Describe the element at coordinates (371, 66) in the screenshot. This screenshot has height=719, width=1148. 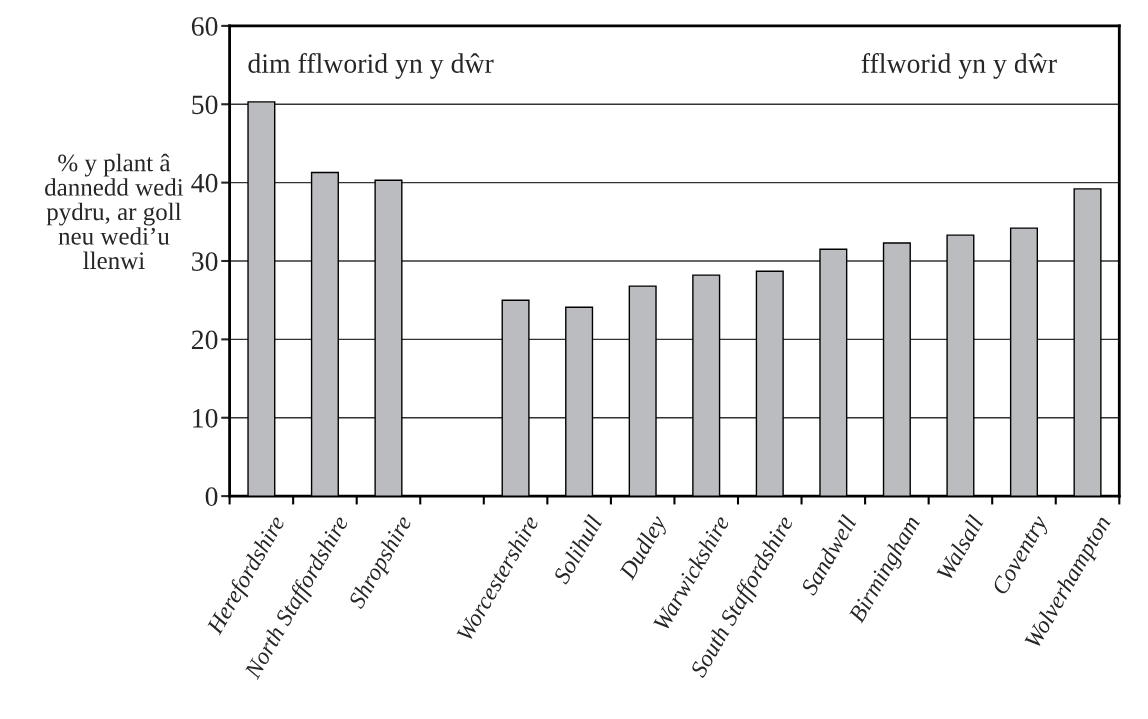
I see `annotation: dim fflworid yn y dŵr` at that location.